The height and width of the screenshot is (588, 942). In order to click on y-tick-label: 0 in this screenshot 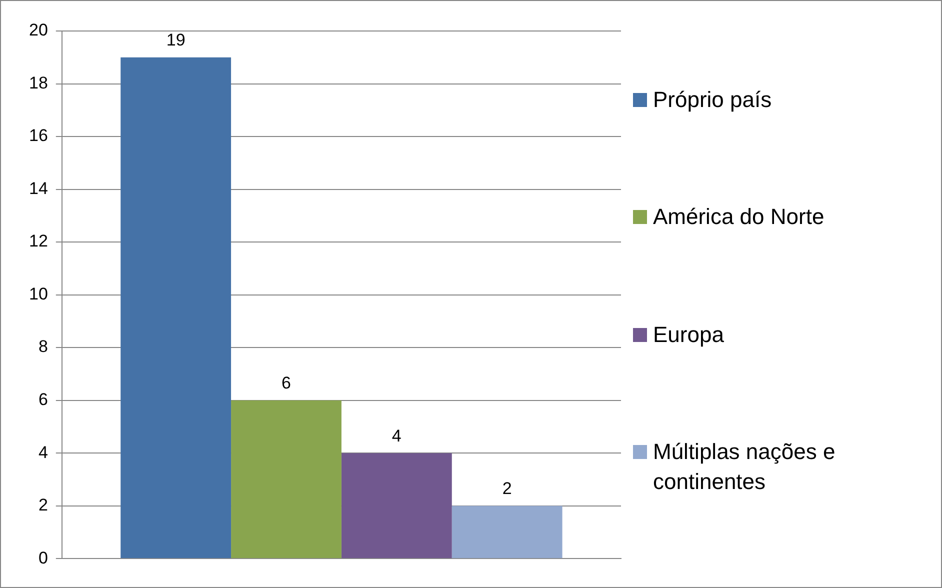, I will do `click(43, 558)`.